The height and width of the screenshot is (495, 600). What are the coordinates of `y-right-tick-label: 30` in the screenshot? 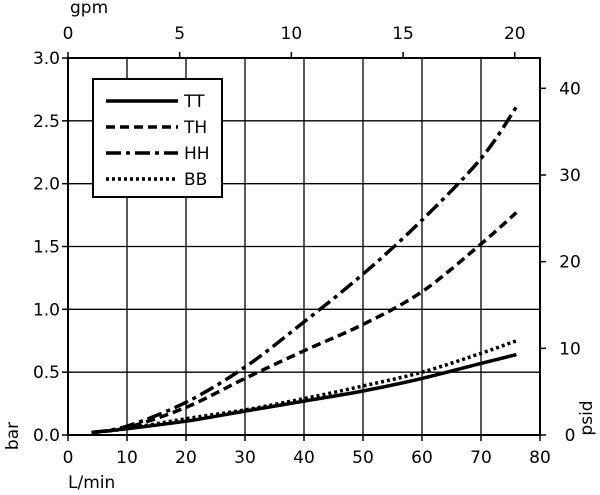 It's located at (570, 176).